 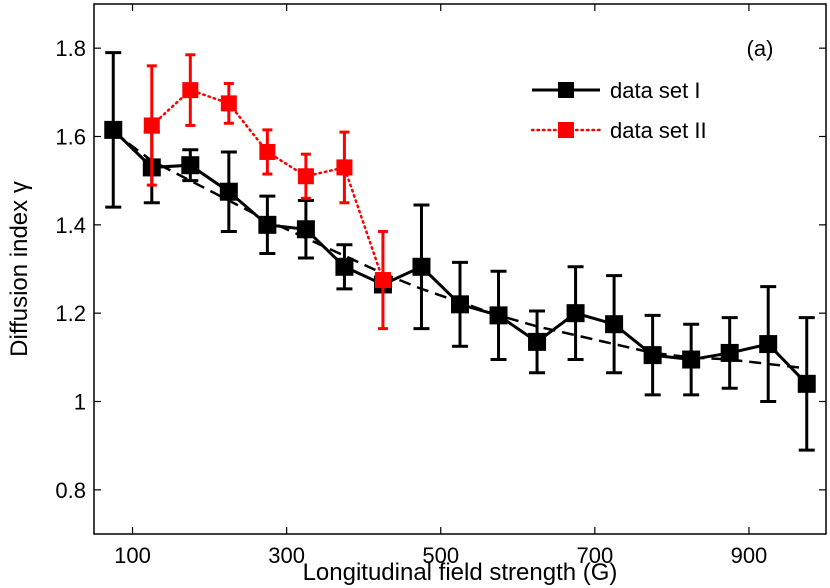 What do you see at coordinates (655, 90) in the screenshot?
I see `legend-label-data-set-1: data set I` at bounding box center [655, 90].